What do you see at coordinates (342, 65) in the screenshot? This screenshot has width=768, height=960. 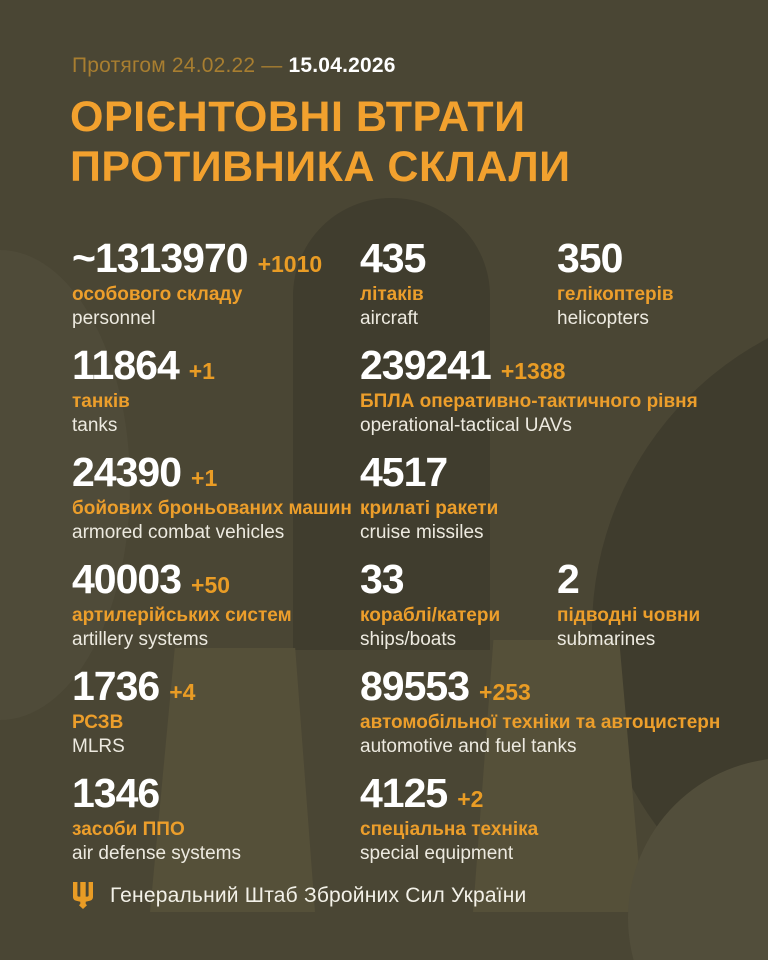 I see `report-date: 15.04.2026` at bounding box center [342, 65].